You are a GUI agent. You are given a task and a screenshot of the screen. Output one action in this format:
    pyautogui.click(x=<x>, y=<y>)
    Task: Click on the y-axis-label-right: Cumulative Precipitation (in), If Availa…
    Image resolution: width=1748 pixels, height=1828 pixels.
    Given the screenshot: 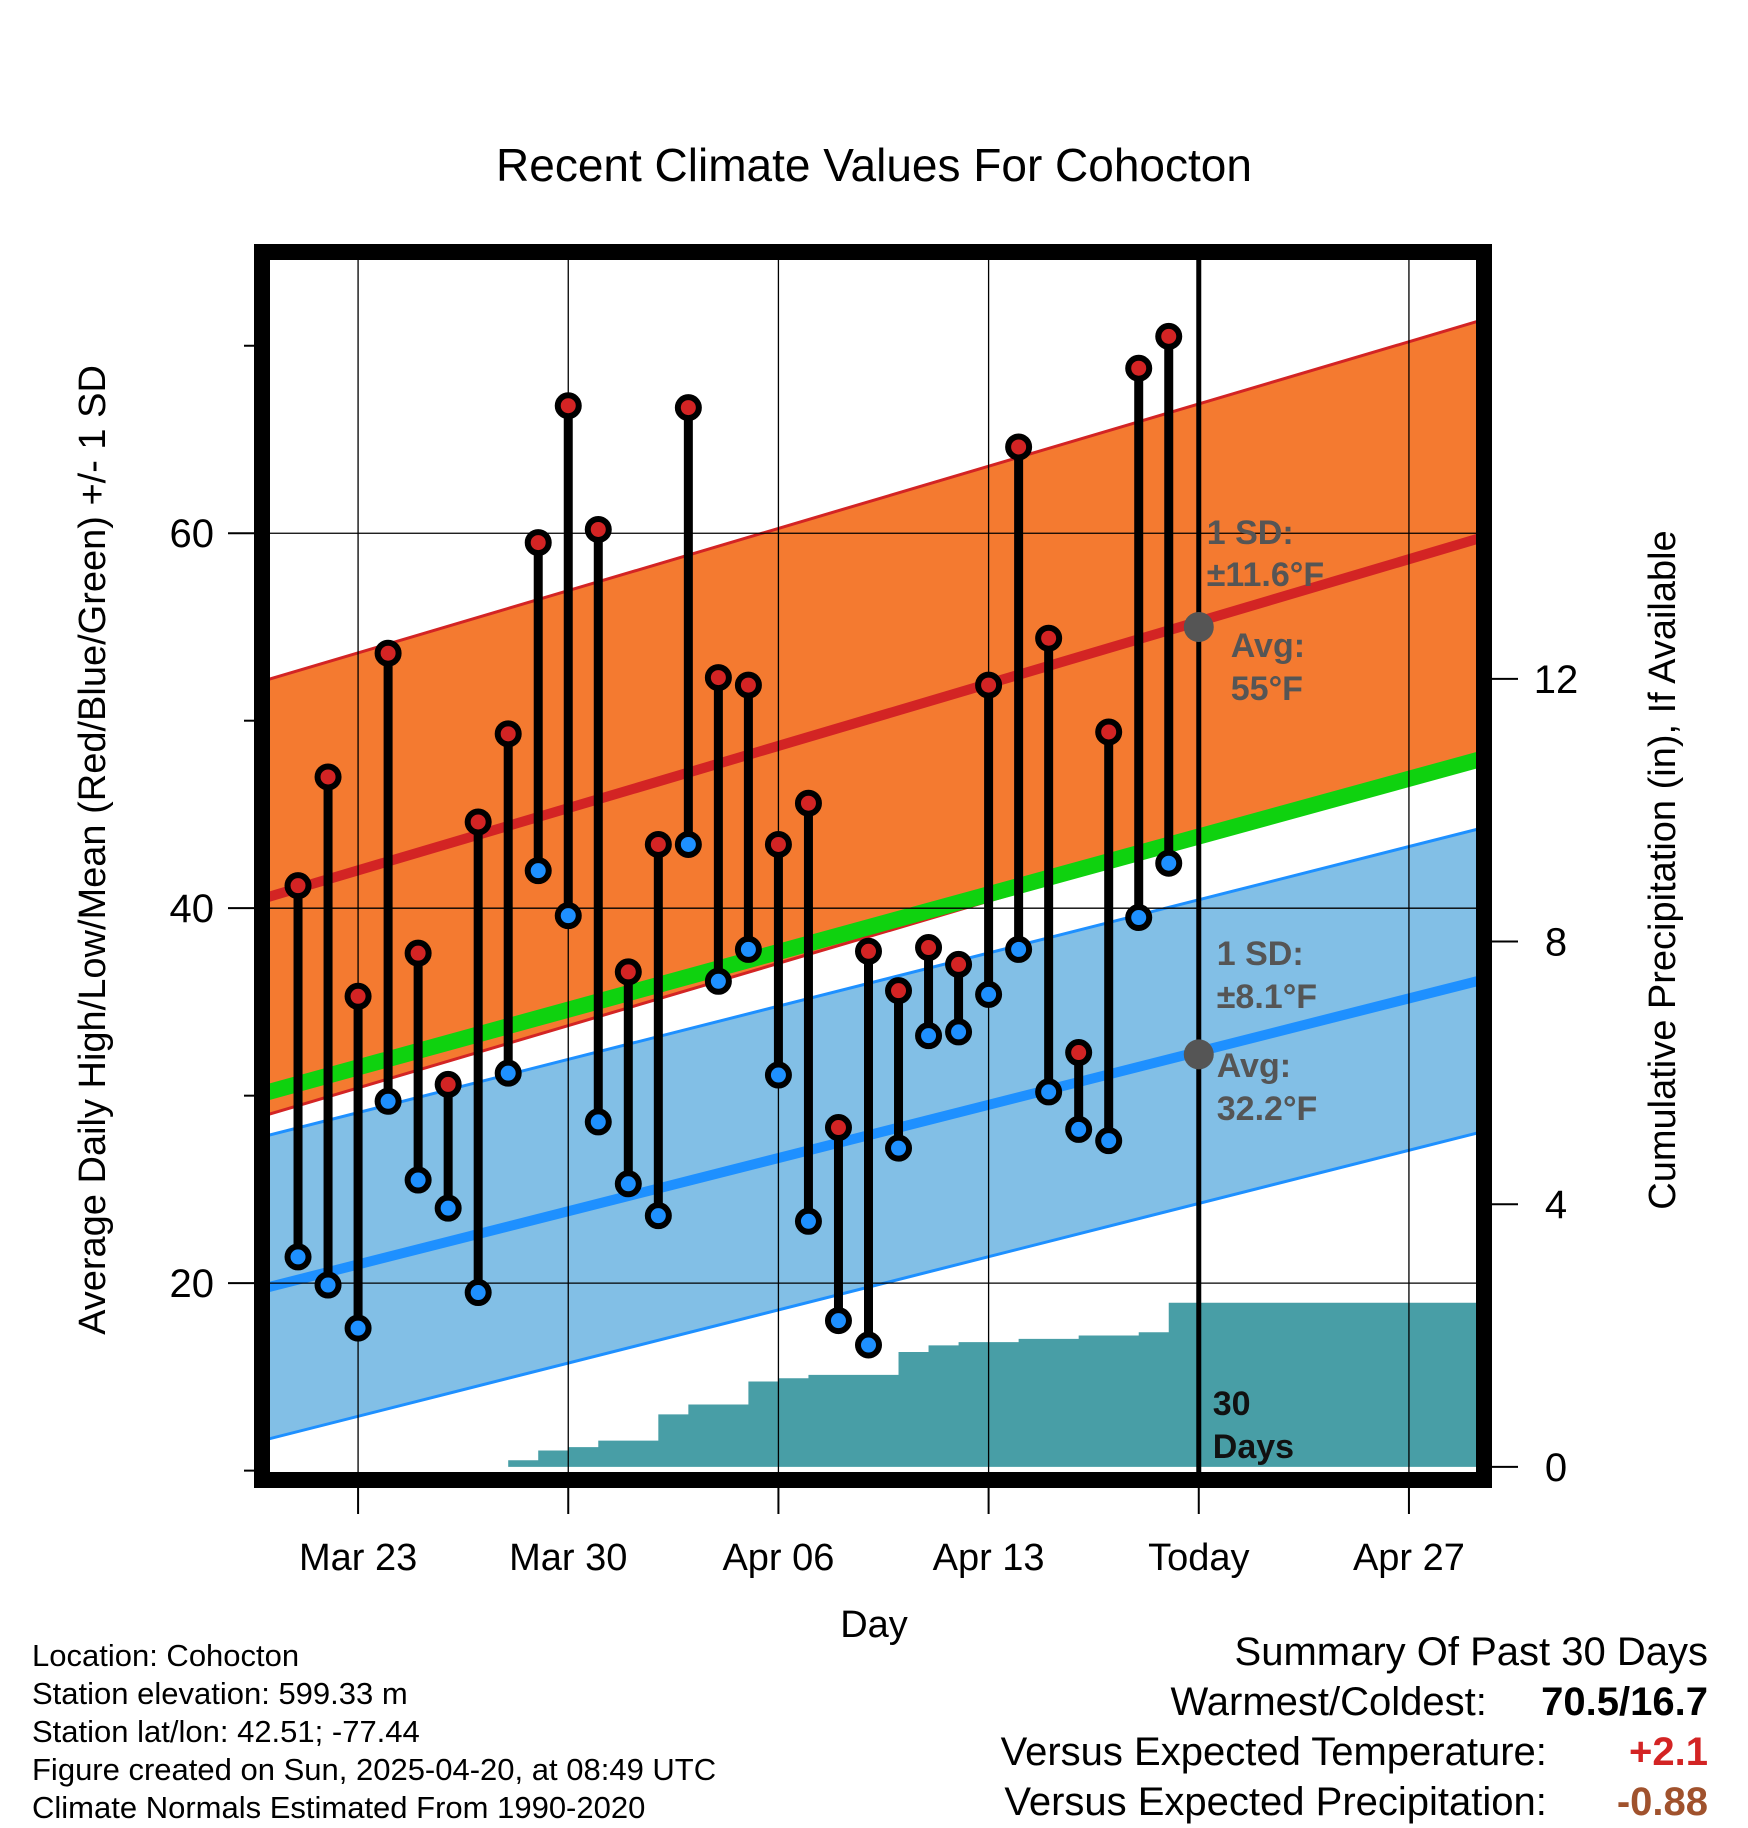 What is the action you would take?
    pyautogui.click(x=1663, y=869)
    